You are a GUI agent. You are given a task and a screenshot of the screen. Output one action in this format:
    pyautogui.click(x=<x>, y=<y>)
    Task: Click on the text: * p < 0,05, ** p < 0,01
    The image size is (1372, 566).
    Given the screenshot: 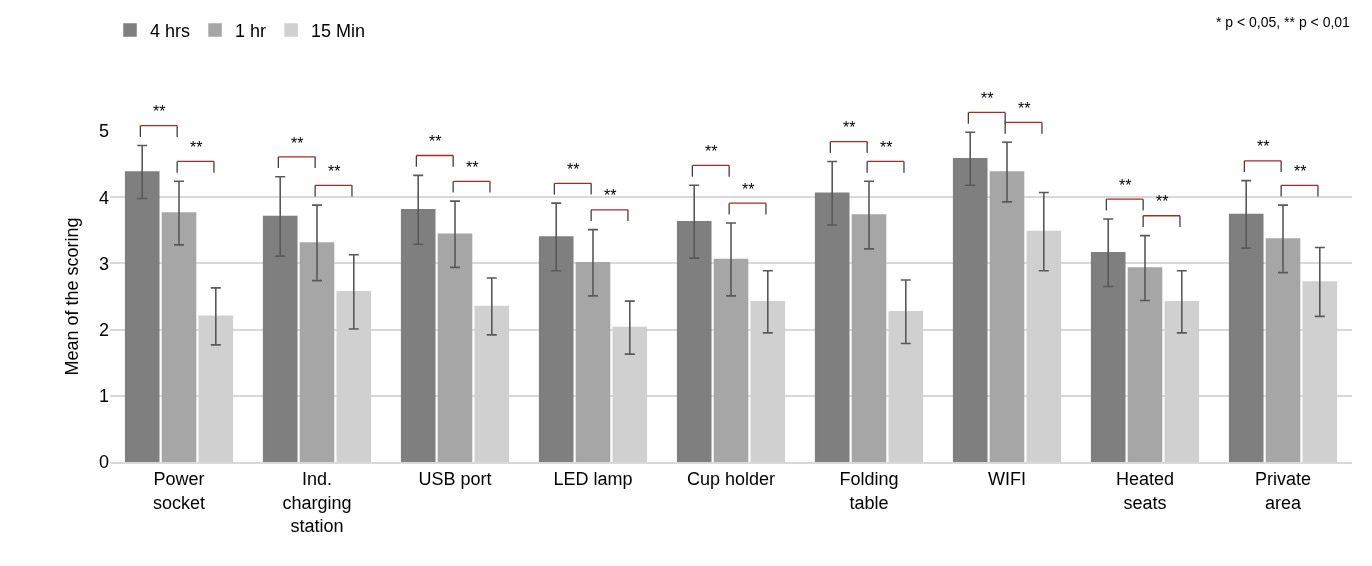 What is the action you would take?
    pyautogui.click(x=1283, y=22)
    